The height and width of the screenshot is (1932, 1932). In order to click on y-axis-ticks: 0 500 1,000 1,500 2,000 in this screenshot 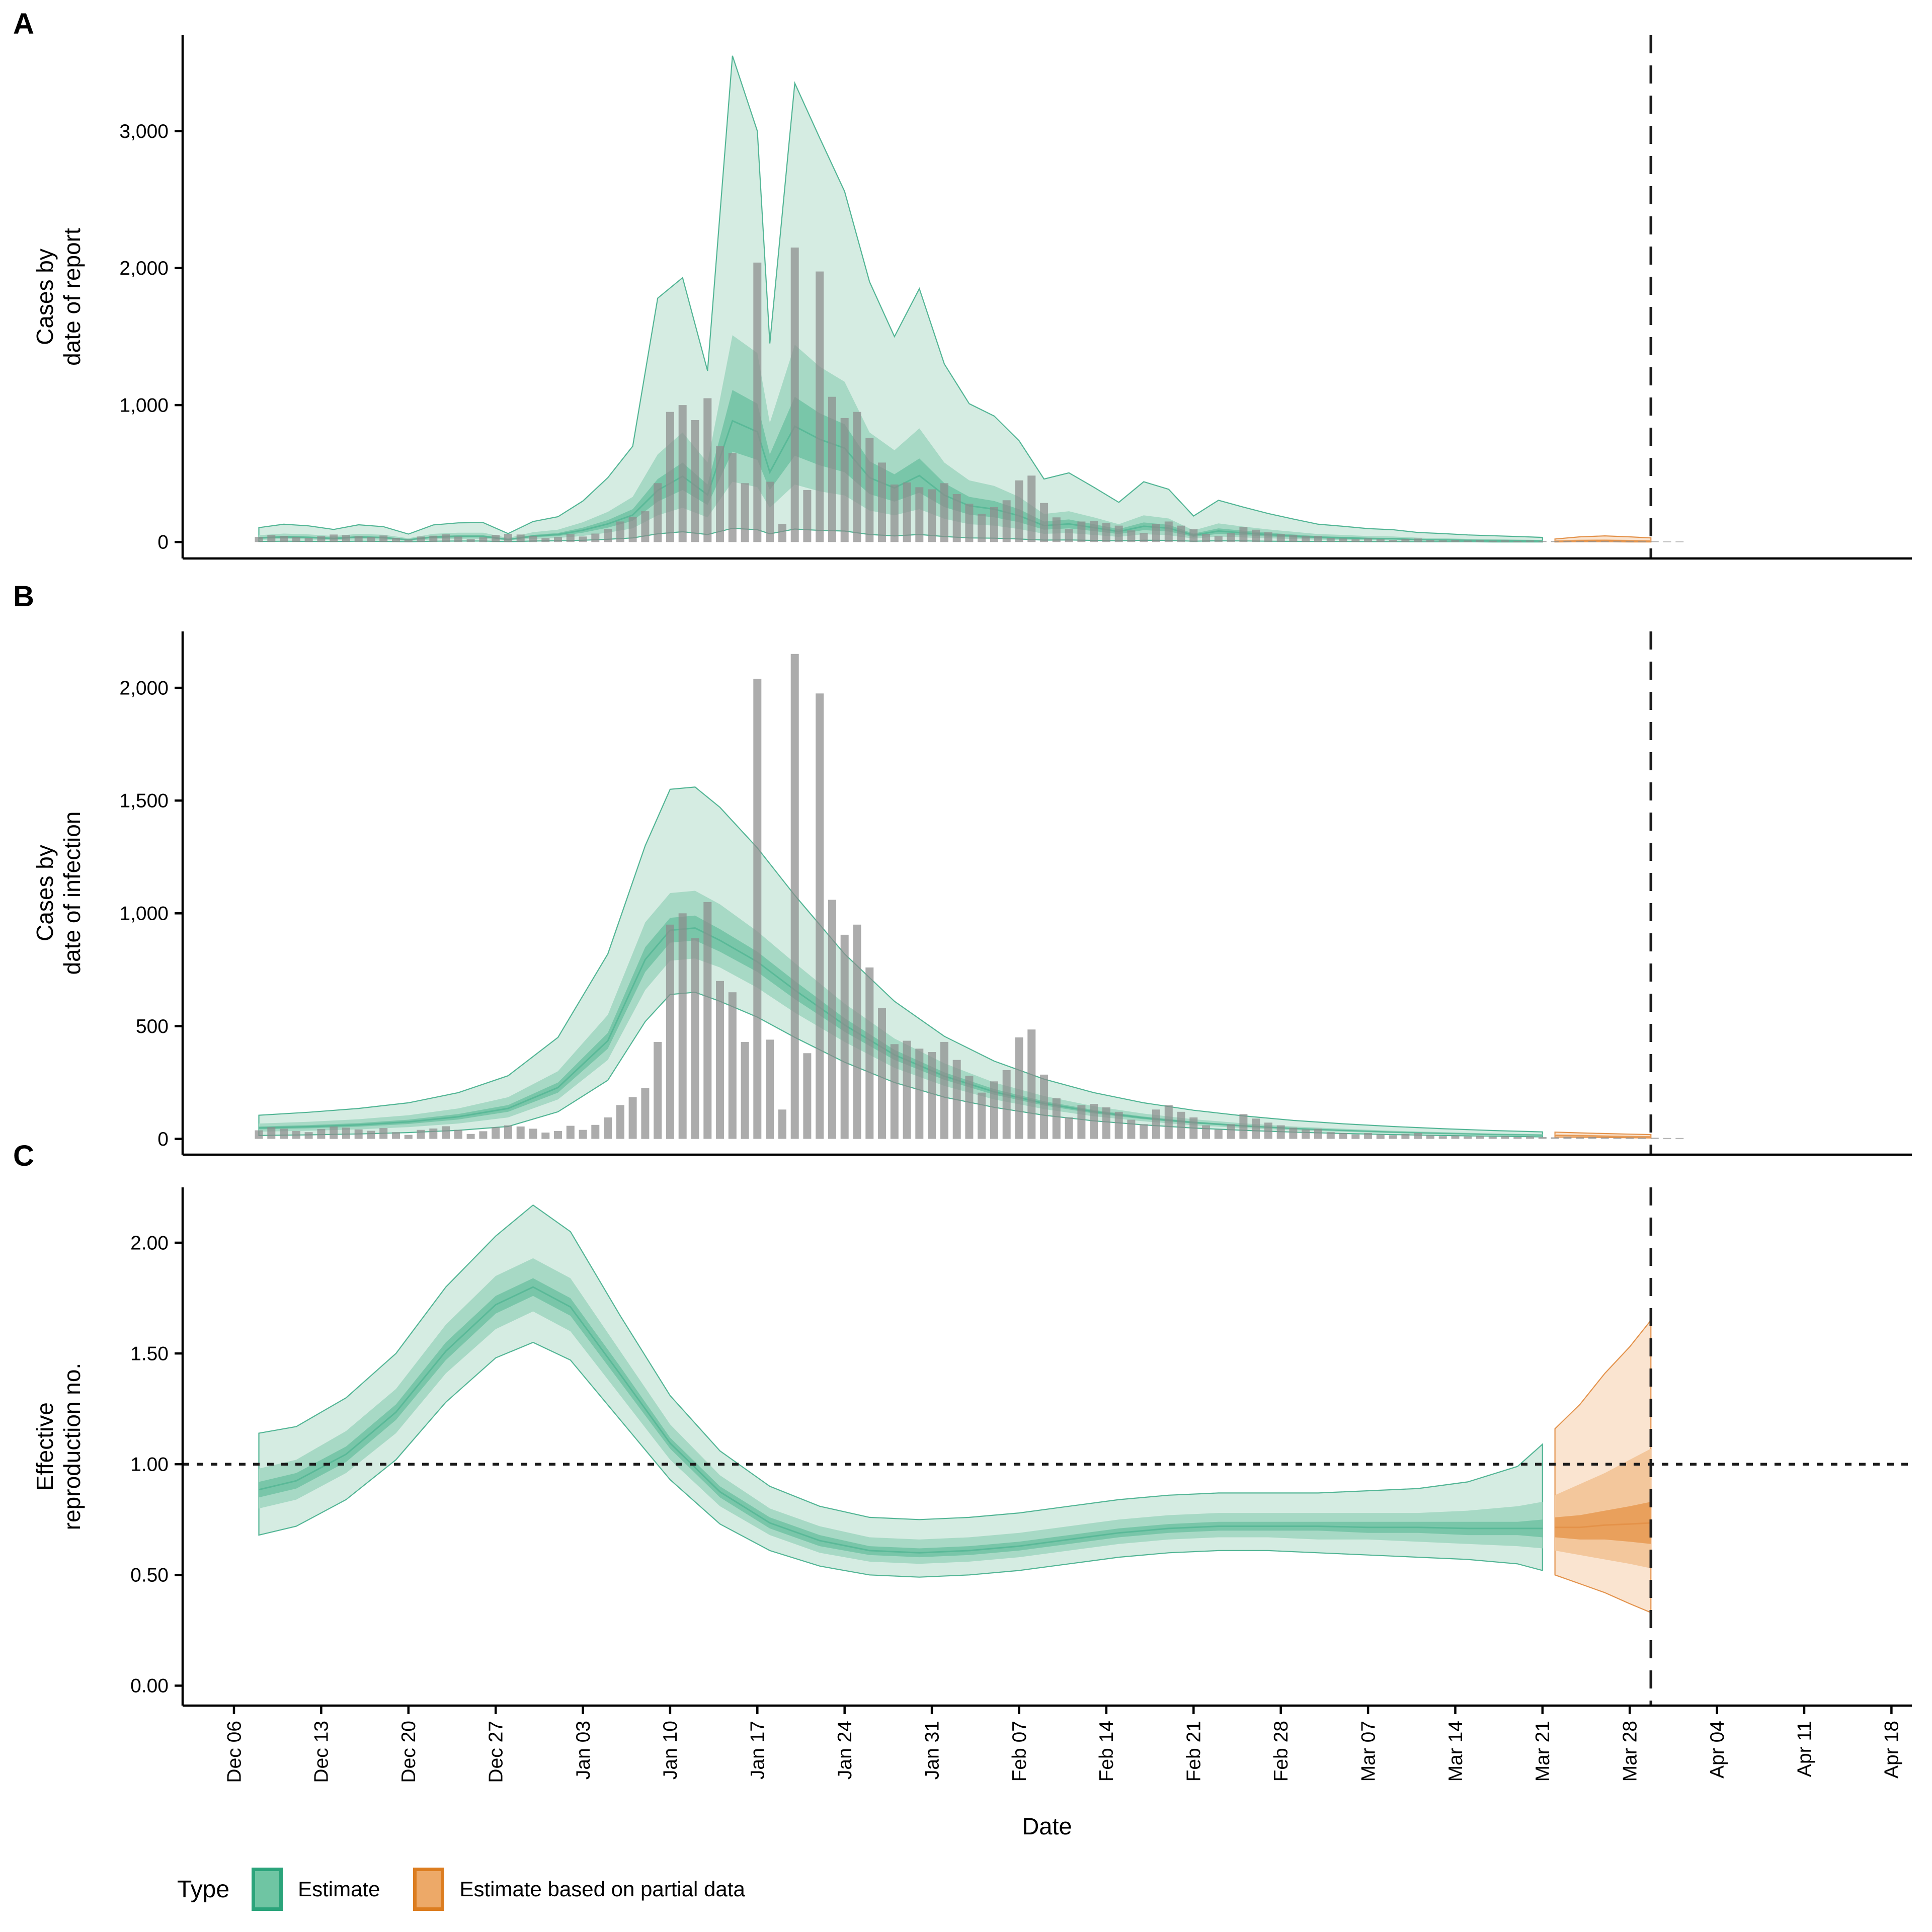, I will do `click(151, 914)`.